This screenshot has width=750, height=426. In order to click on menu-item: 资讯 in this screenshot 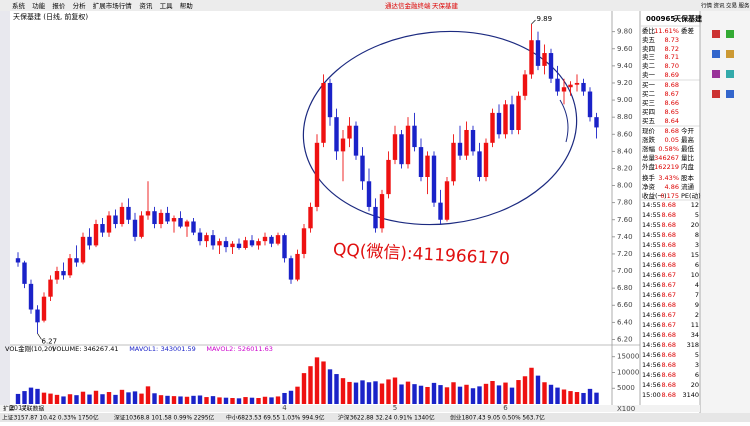, I will do `click(146, 5)`.